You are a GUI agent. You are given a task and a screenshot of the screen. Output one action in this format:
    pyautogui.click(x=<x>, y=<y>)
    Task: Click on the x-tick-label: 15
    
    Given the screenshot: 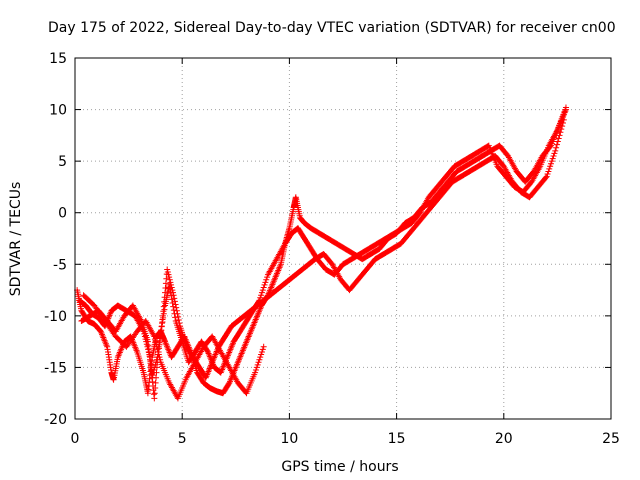 What is the action you would take?
    pyautogui.click(x=397, y=439)
    